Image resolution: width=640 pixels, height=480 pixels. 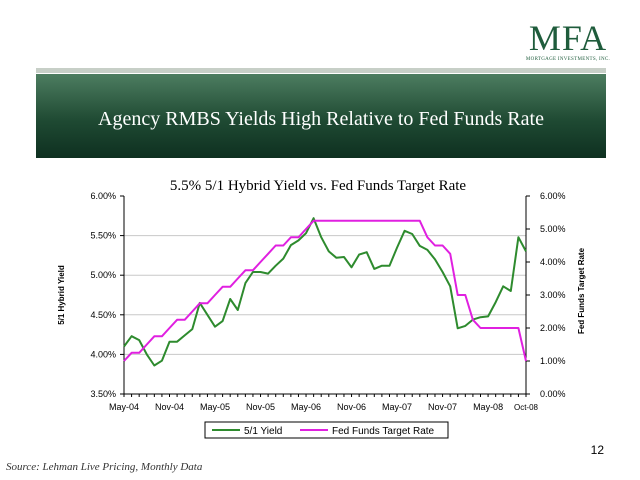 I want to click on x-tick-label: May-06, so click(x=306, y=407).